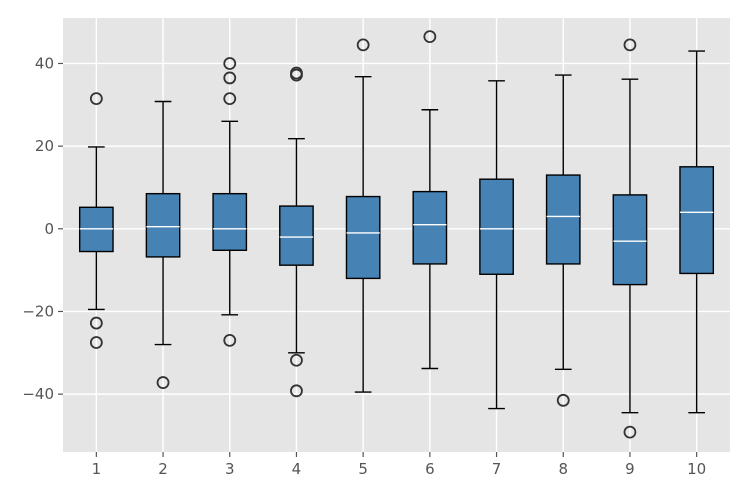  What do you see at coordinates (430, 469) in the screenshot?
I see `x-tick-label: 6` at bounding box center [430, 469].